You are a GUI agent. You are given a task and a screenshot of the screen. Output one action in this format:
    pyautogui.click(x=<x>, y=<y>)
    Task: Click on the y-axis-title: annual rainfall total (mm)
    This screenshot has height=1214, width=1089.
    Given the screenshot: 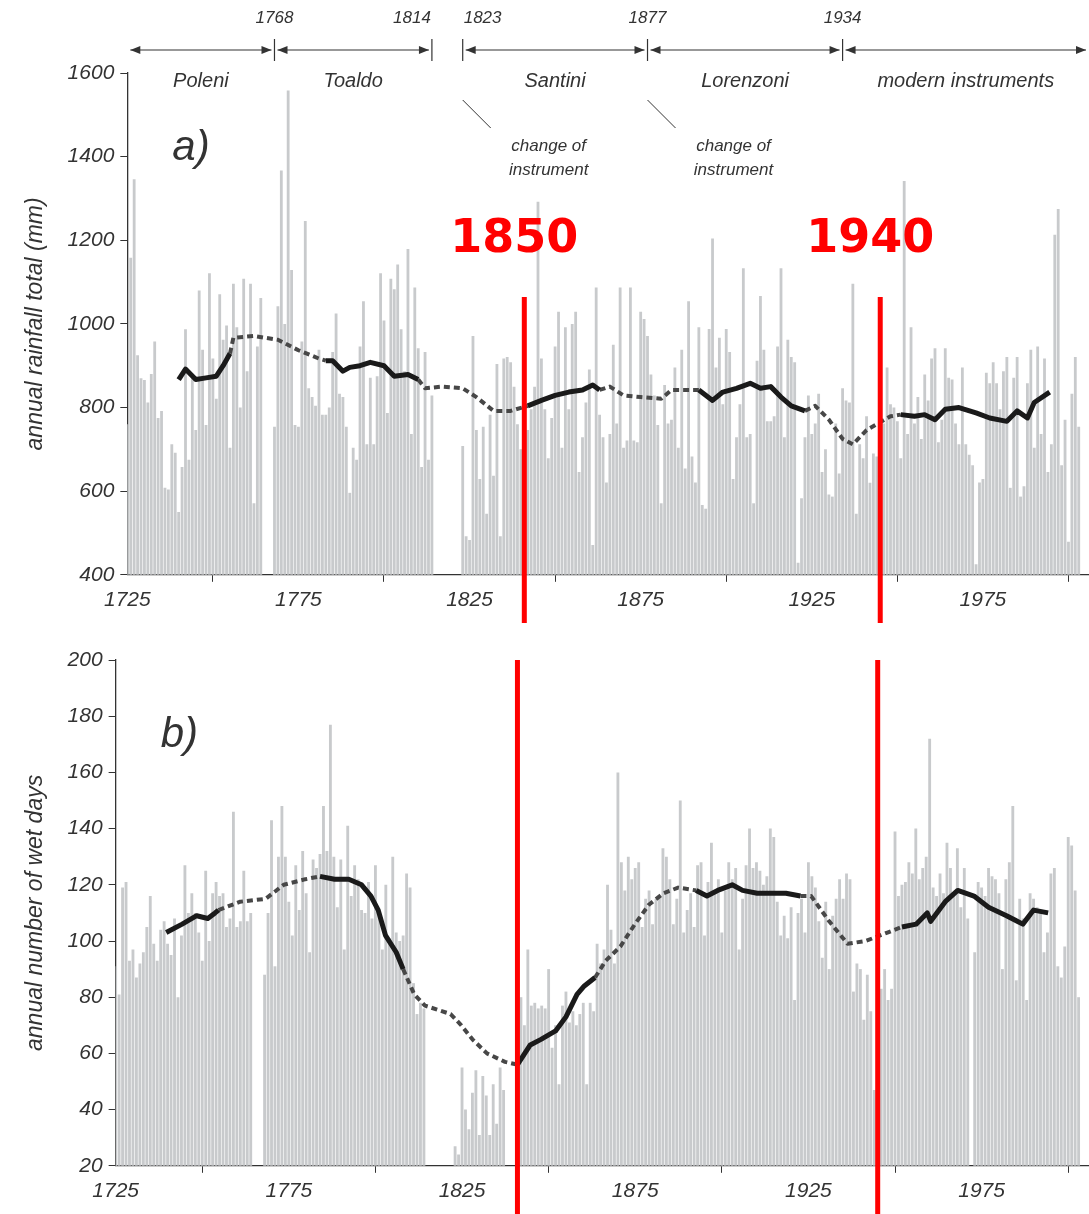 What is the action you would take?
    pyautogui.click(x=34, y=324)
    